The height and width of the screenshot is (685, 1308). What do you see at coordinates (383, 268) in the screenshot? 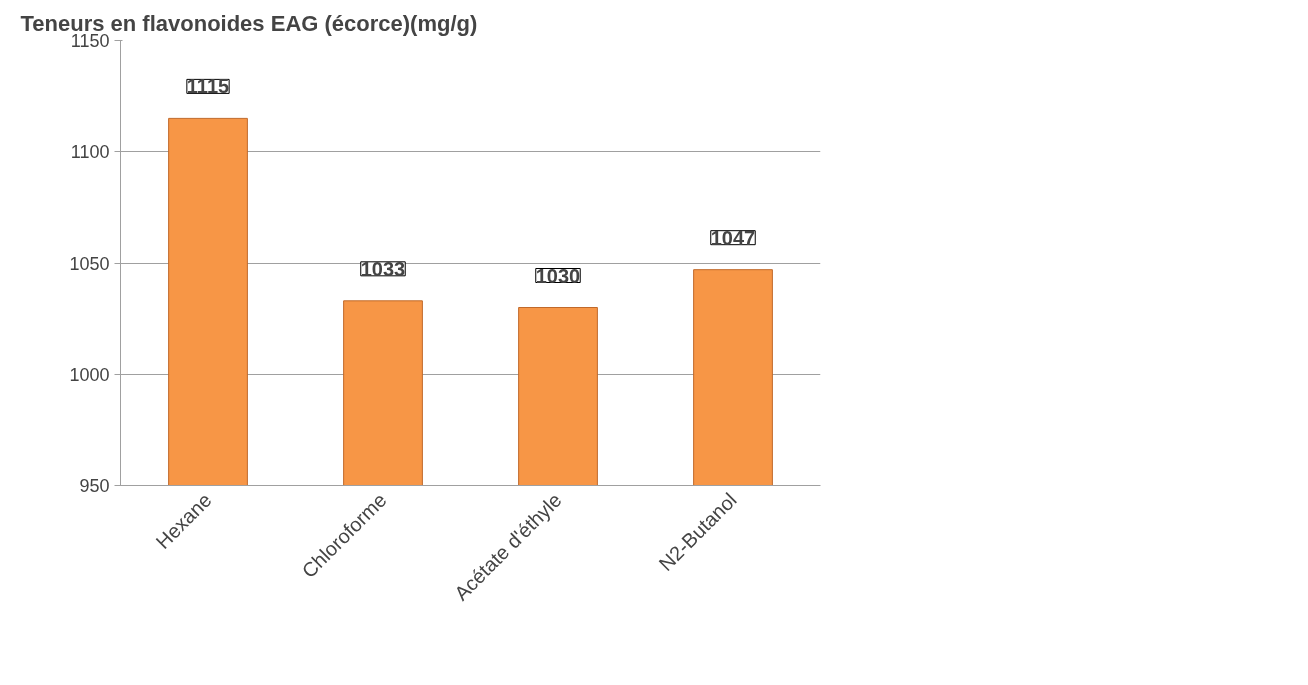
I see `data-label: 1033` at bounding box center [383, 268].